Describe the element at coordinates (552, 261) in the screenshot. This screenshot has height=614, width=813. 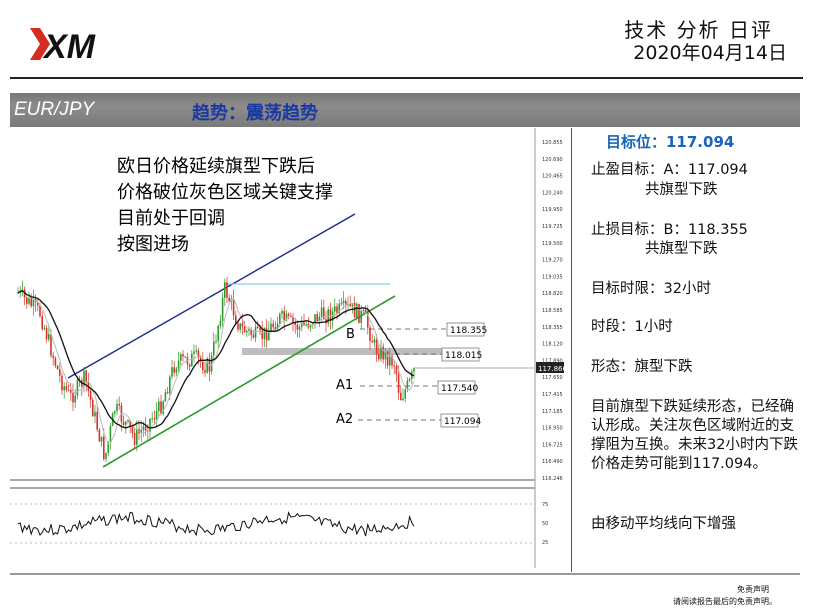
I see `axis-tick-label: 119.270` at that location.